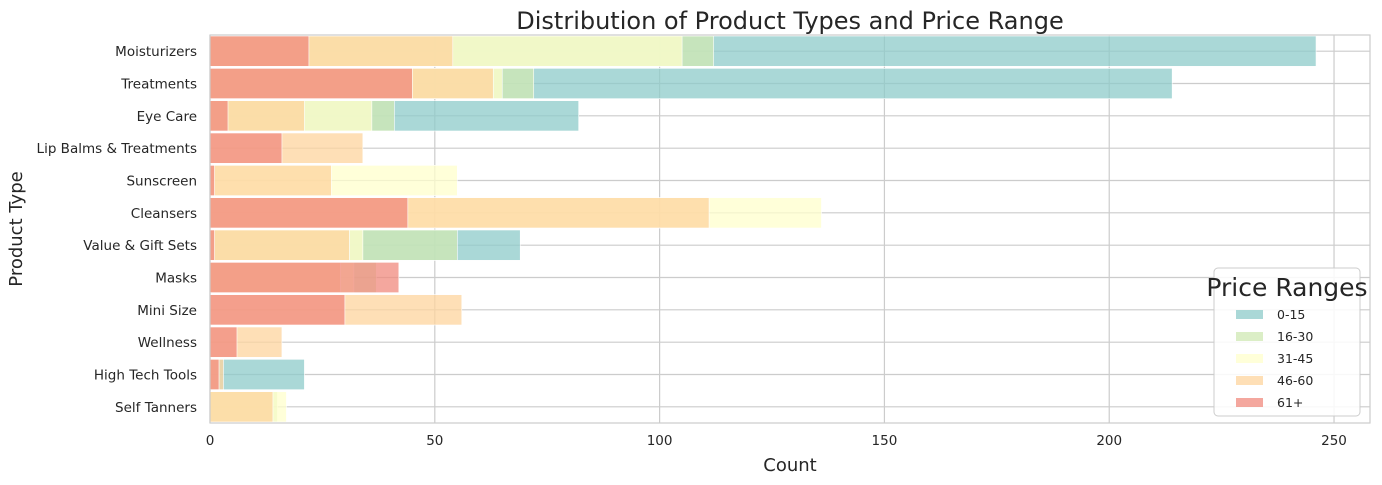 The height and width of the screenshot is (485, 1382). What do you see at coordinates (176, 279) in the screenshot?
I see `y-tick-label: Masks` at bounding box center [176, 279].